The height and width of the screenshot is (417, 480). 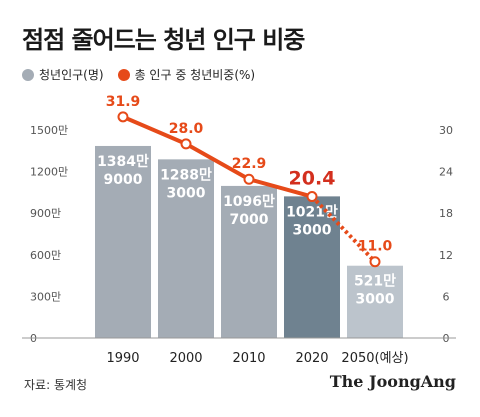 What do you see at coordinates (123, 74) in the screenshot?
I see `legend-marker-ratio` at bounding box center [123, 74].